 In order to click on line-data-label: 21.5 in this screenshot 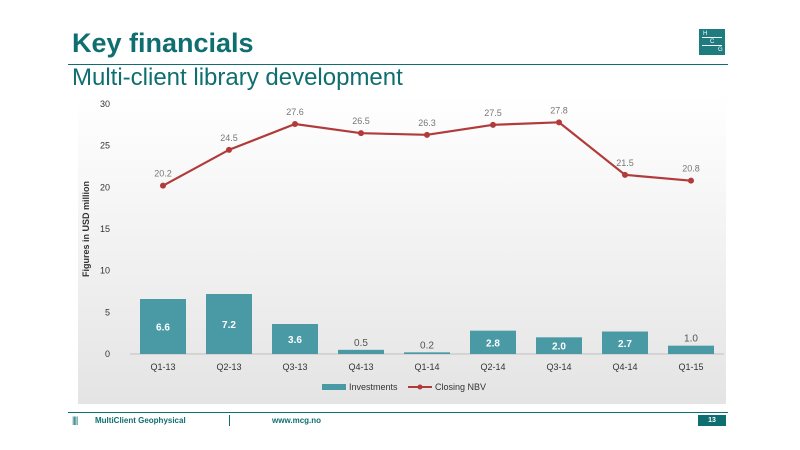, I will do `click(625, 163)`.